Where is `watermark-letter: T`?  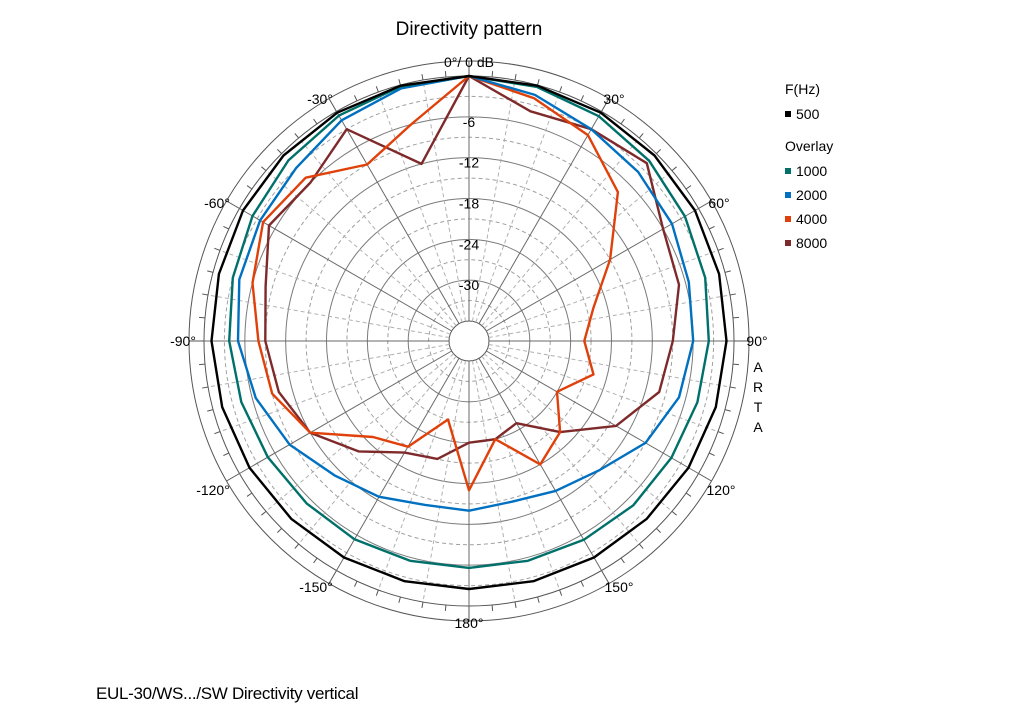 watermark-letter: T is located at coordinates (758, 407).